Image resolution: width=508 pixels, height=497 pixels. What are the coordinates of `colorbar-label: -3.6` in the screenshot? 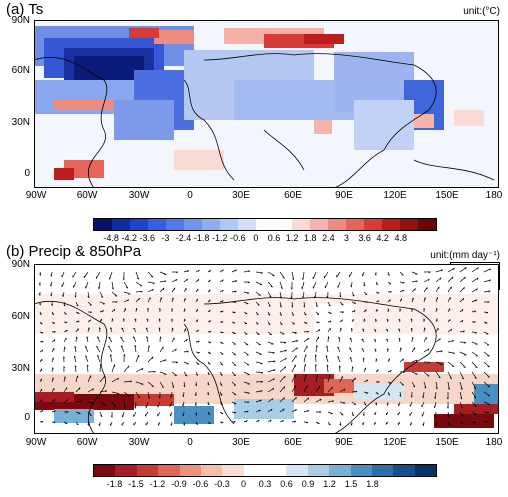 It's located at (147, 238).